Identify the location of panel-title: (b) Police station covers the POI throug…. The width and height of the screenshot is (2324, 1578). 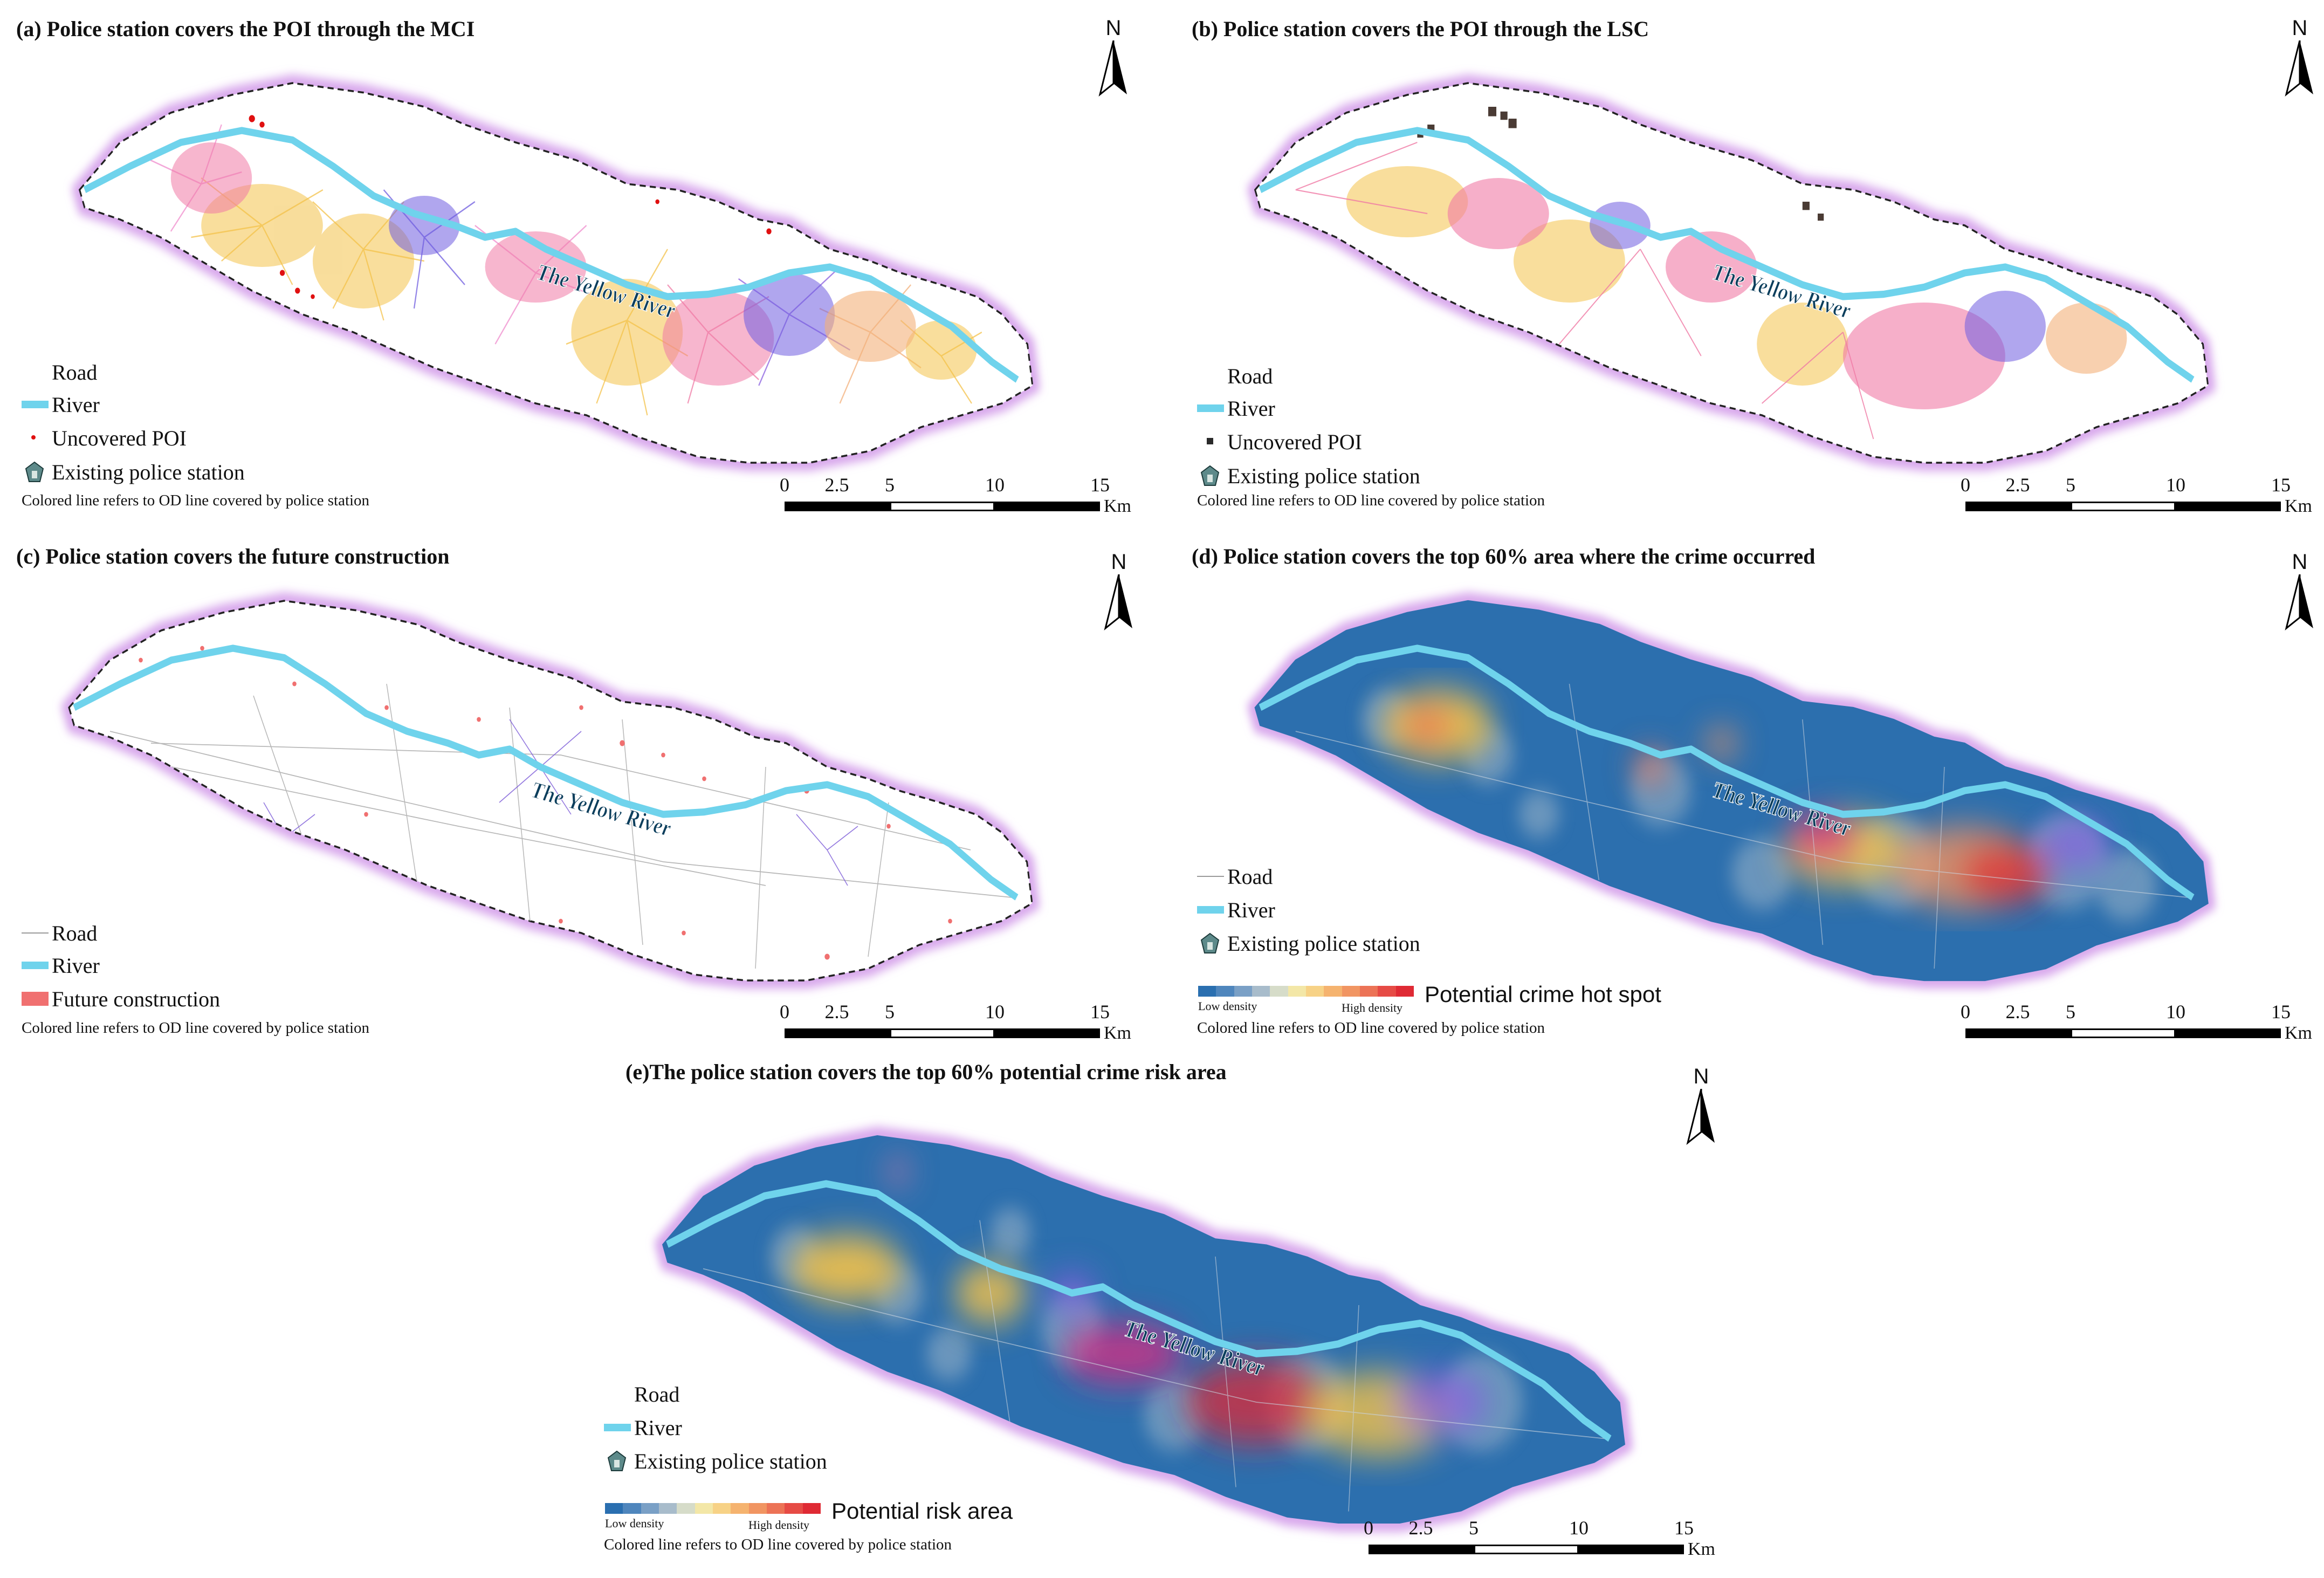
(1420, 29).